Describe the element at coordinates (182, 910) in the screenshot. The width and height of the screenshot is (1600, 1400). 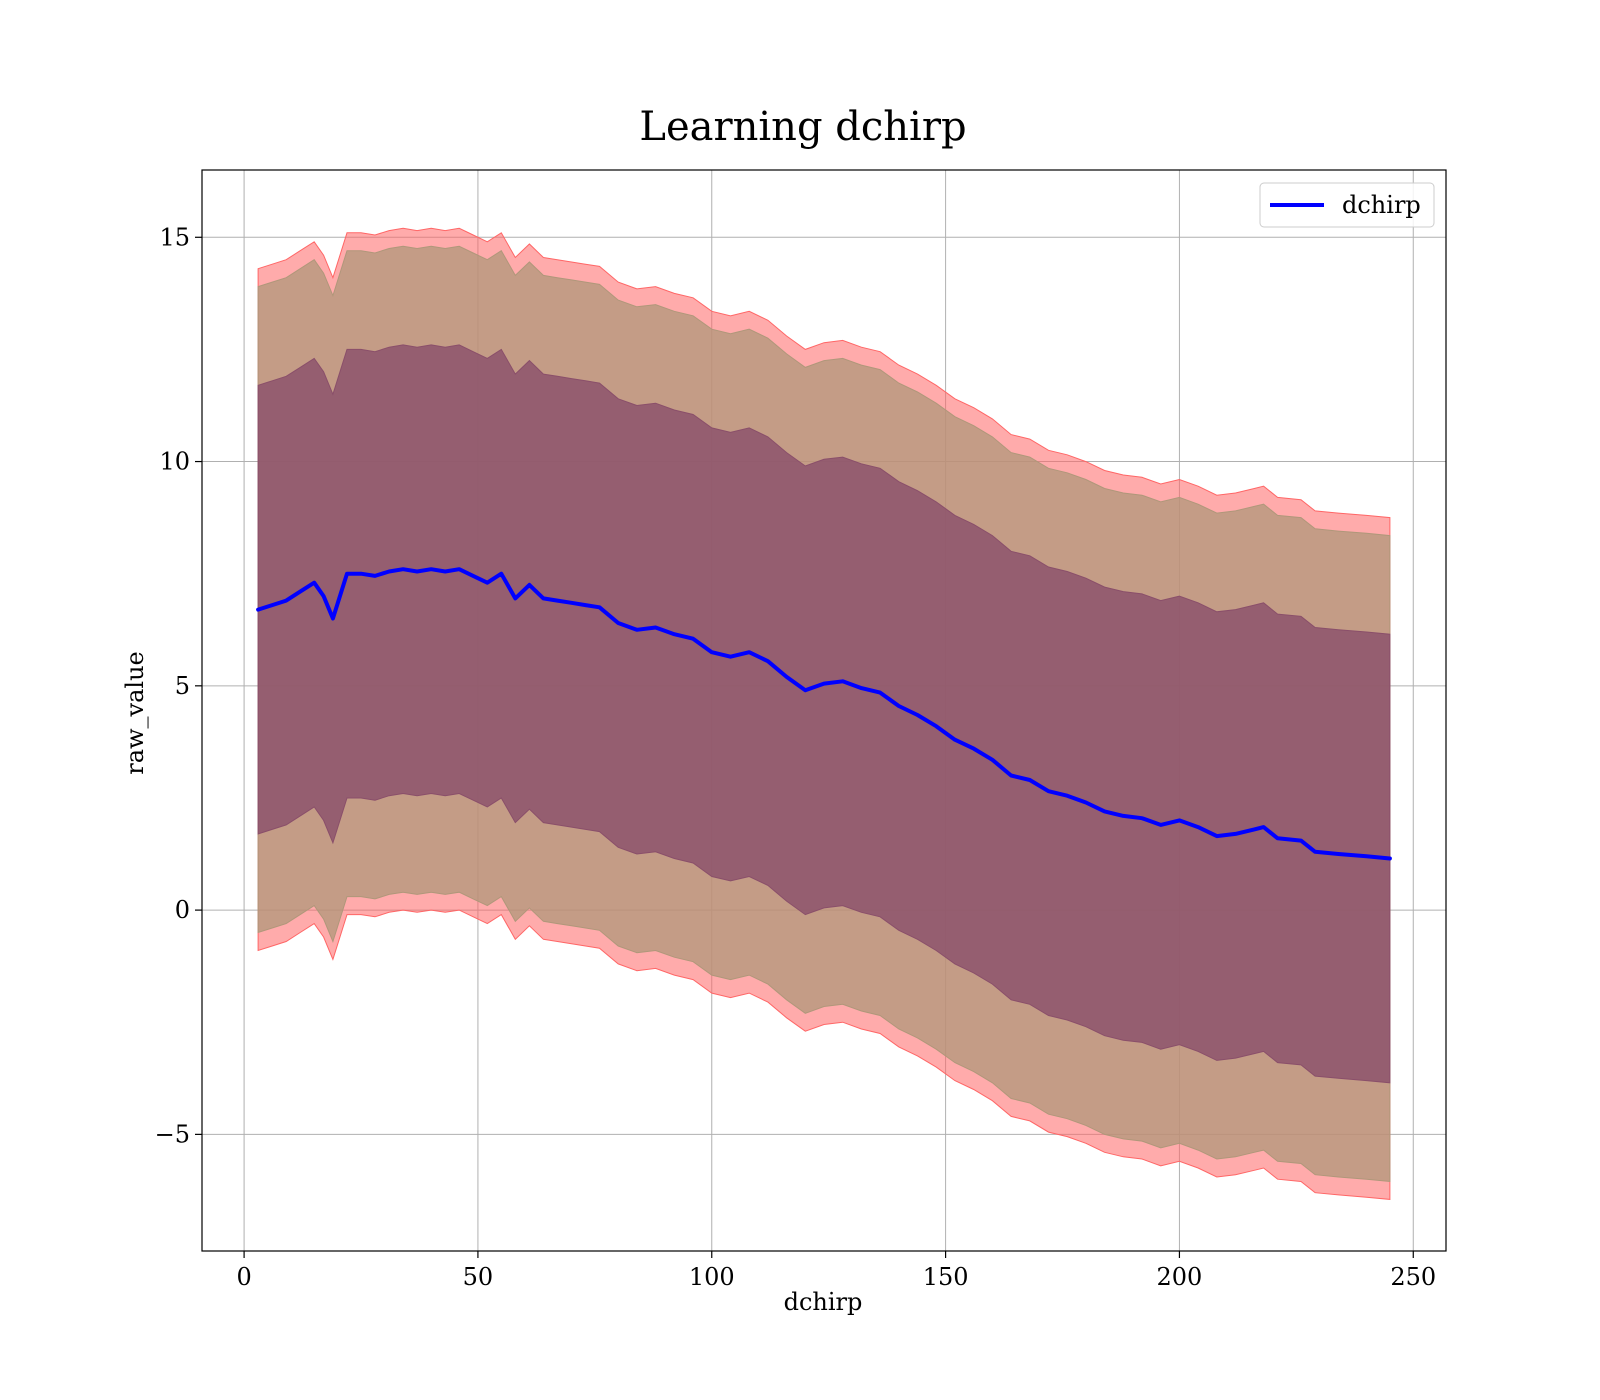
I see `y-tick-label: 0` at that location.